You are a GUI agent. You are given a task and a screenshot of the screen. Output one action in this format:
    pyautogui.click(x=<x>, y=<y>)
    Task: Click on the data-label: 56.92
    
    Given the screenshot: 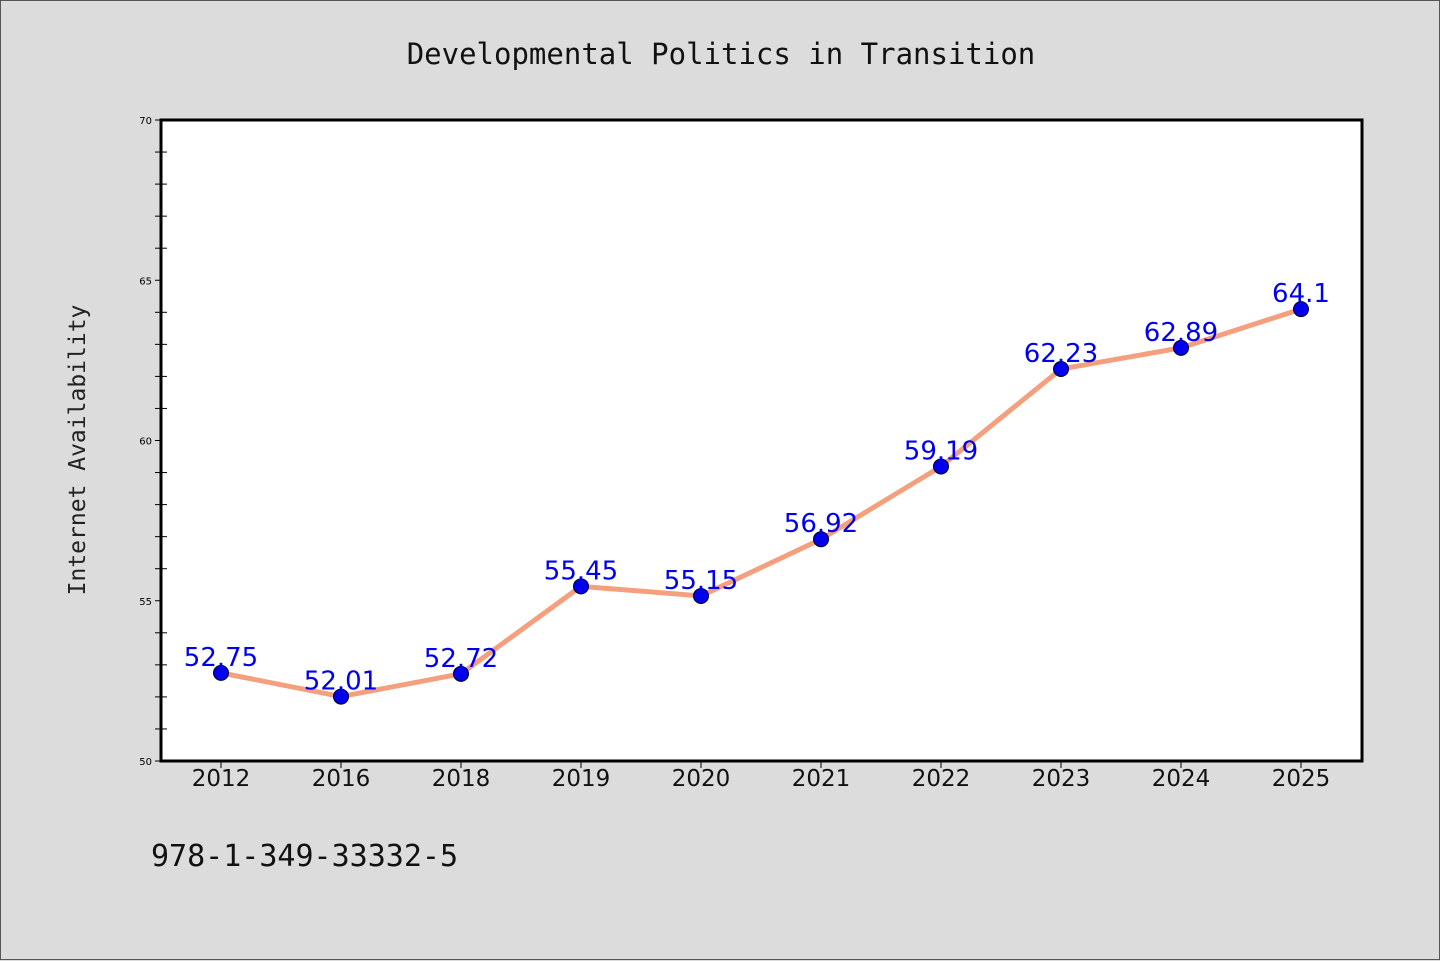 What is the action you would take?
    pyautogui.click(x=821, y=524)
    